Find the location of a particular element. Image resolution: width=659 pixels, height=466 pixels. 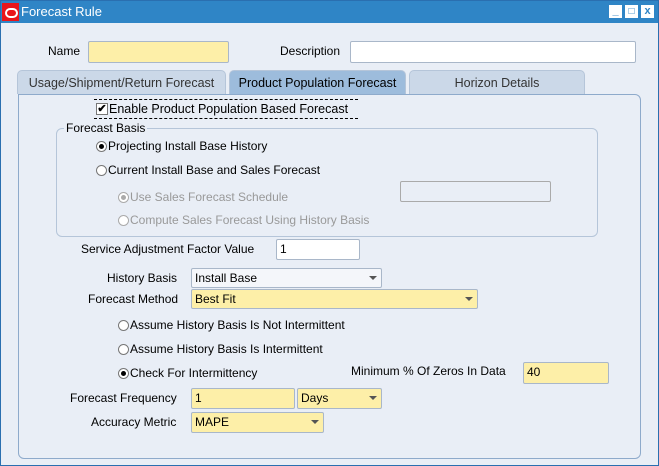

frequency-unit-select: Days is located at coordinates (339, 398).